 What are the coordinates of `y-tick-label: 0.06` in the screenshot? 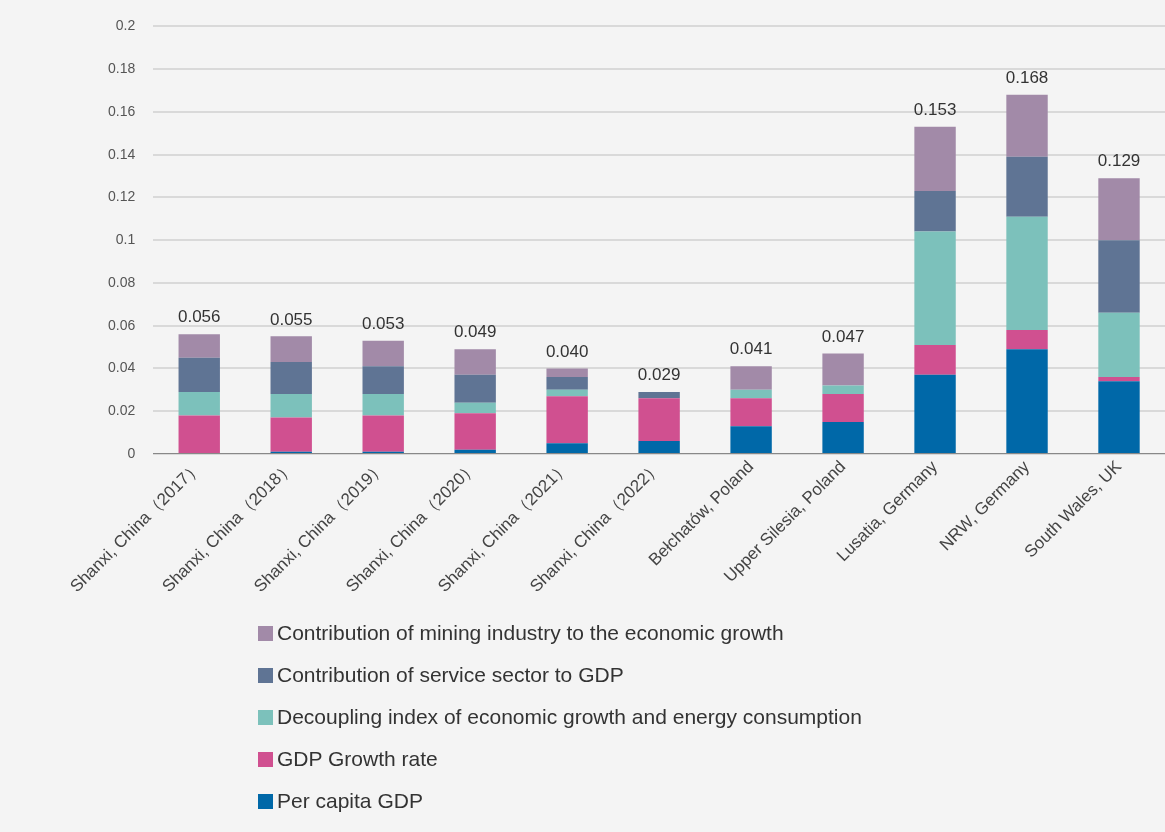 It's located at (122, 324).